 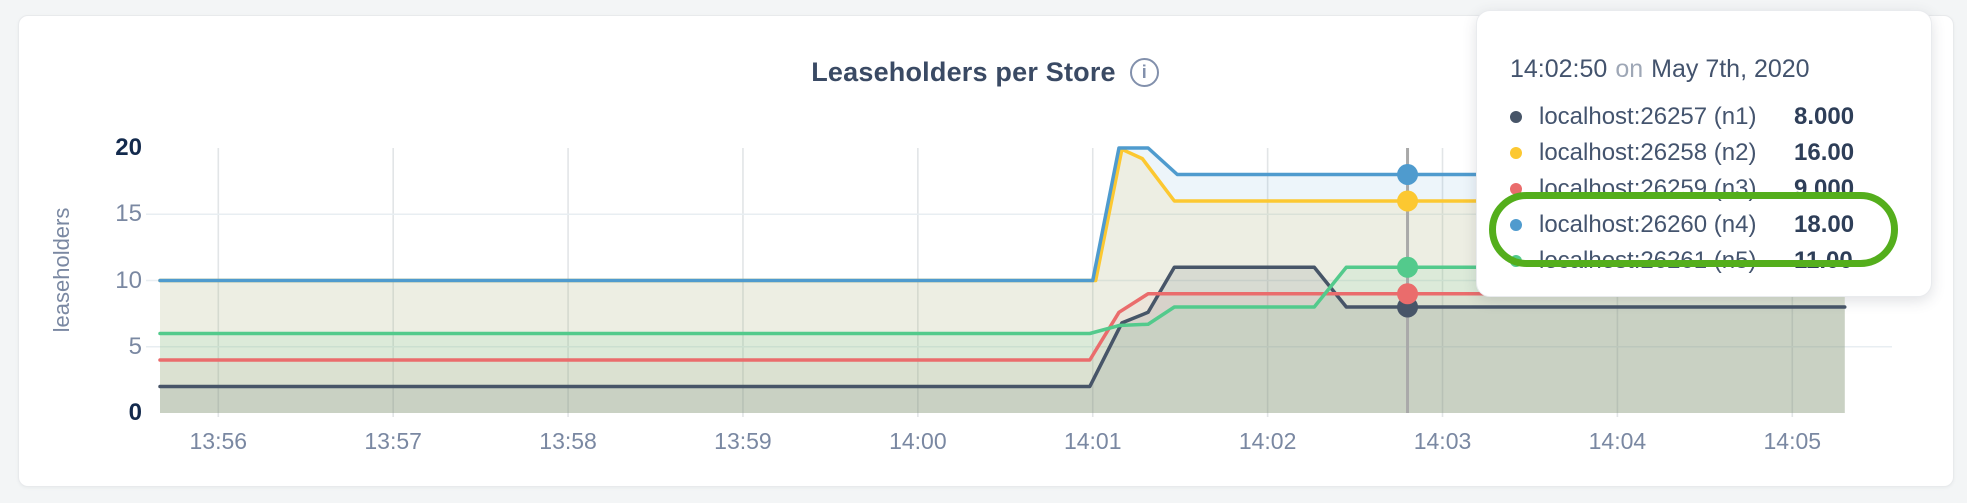 I want to click on line-n5, so click(x=1002, y=300).